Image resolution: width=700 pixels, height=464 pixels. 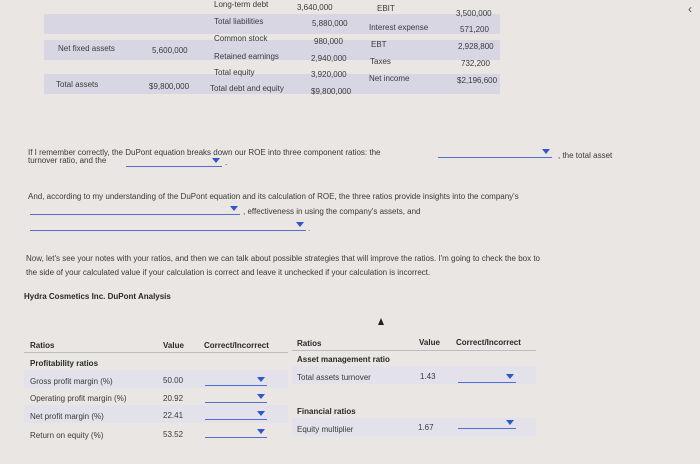 What do you see at coordinates (234, 72) in the screenshot?
I see `total-equity-label: Total equity` at bounding box center [234, 72].